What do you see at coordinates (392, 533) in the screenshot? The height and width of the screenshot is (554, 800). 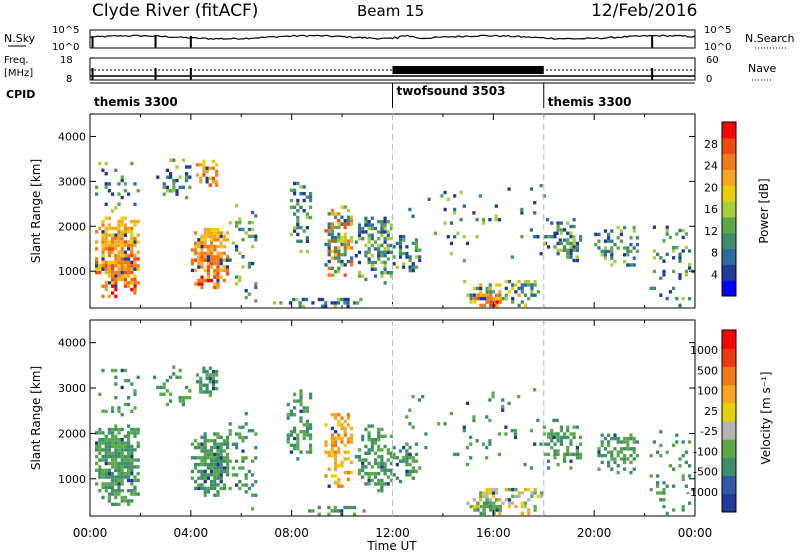 I see `x-tick-label: 12:00` at bounding box center [392, 533].